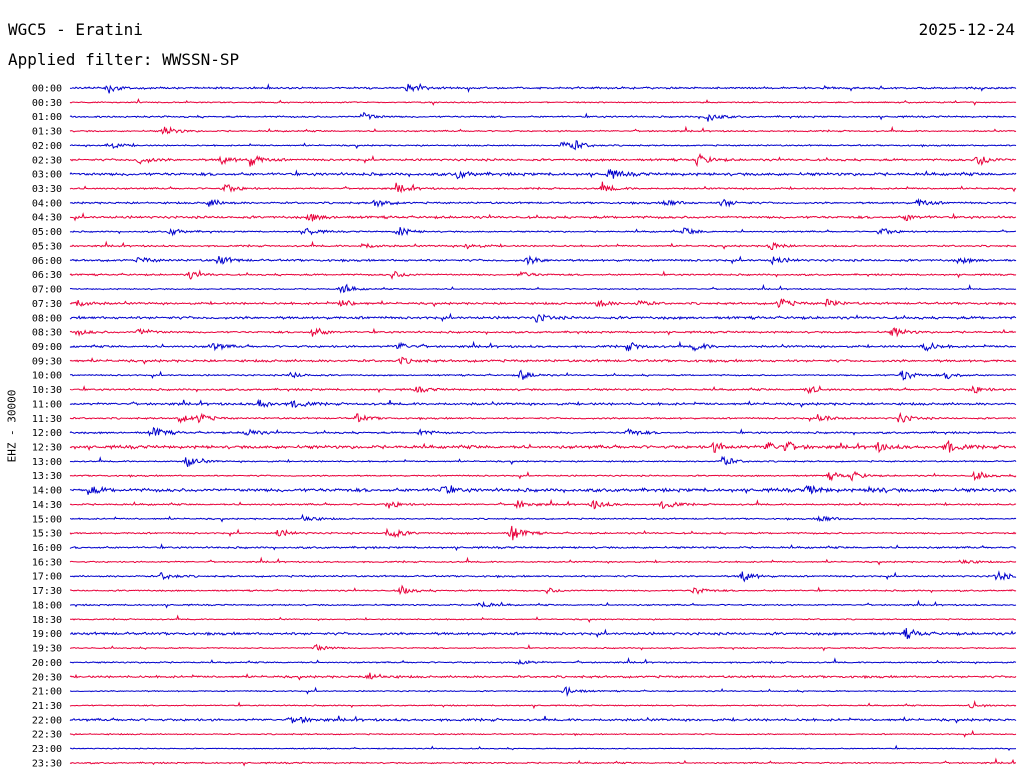 This screenshot has width=1024, height=780. I want to click on time-label: 16:30, so click(47, 562).